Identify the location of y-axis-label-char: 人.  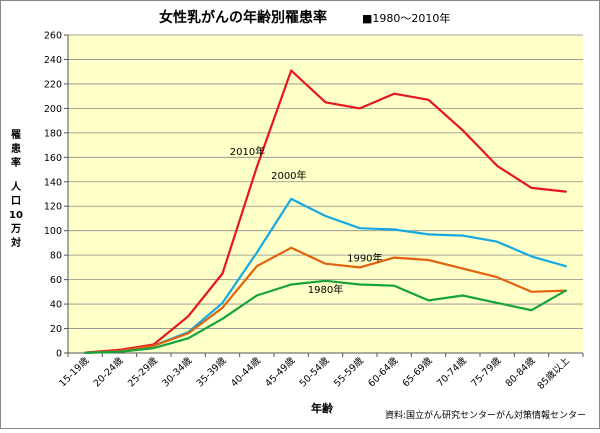
(16, 186).